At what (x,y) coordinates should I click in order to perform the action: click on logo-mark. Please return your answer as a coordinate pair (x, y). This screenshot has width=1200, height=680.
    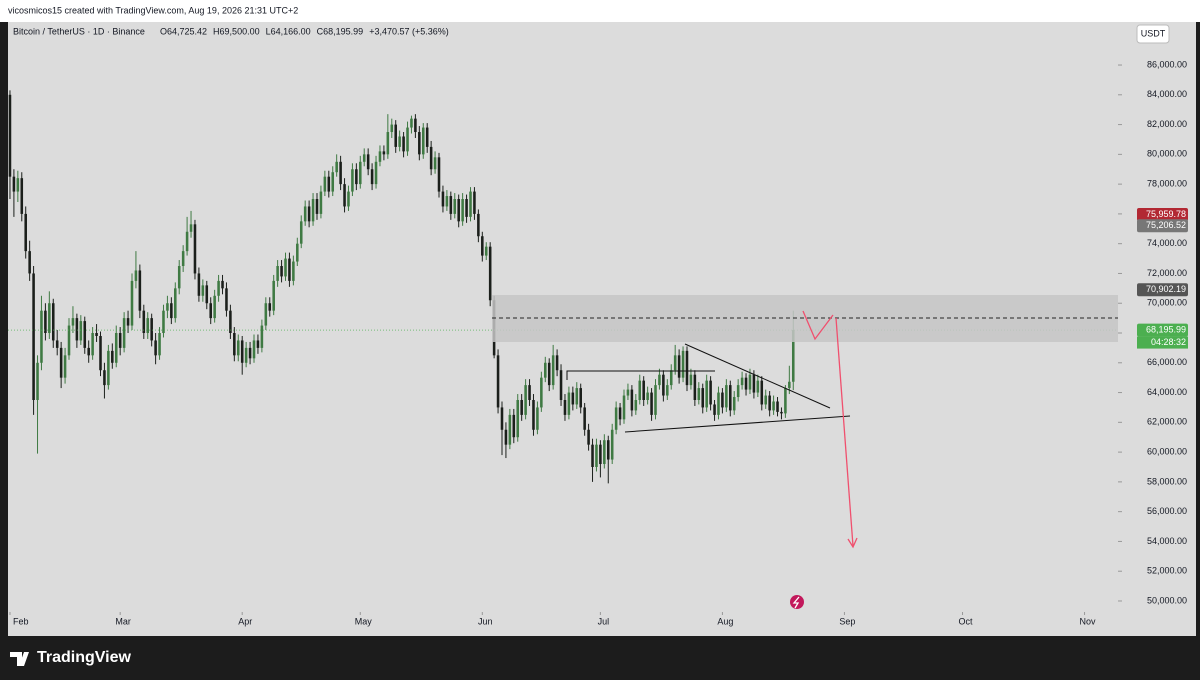
    Looking at the image, I should click on (19, 659).